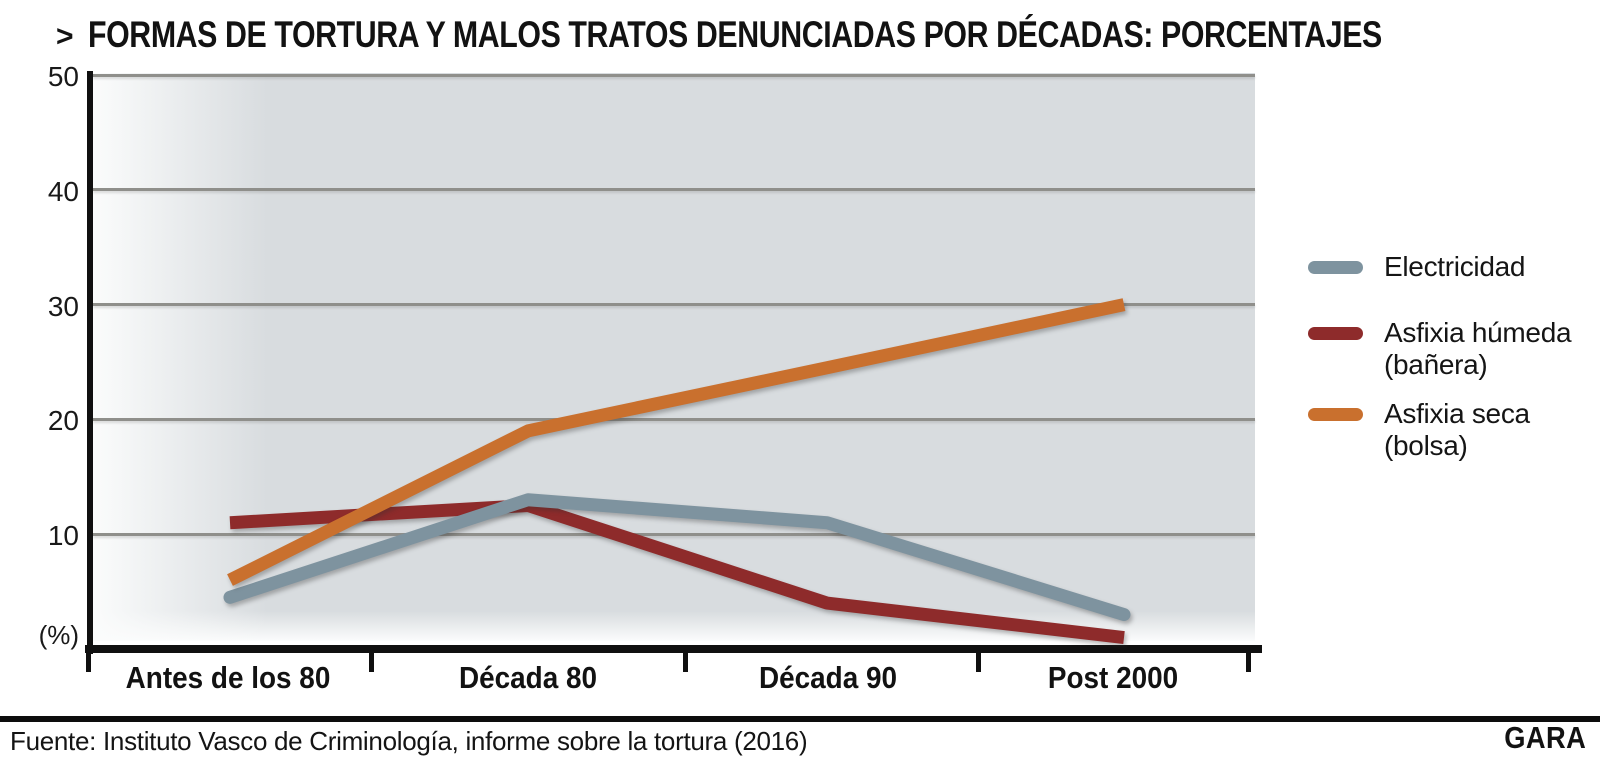 This screenshot has width=1600, height=760. What do you see at coordinates (1455, 266) in the screenshot?
I see `legend-label-electricidad: Electricidad` at bounding box center [1455, 266].